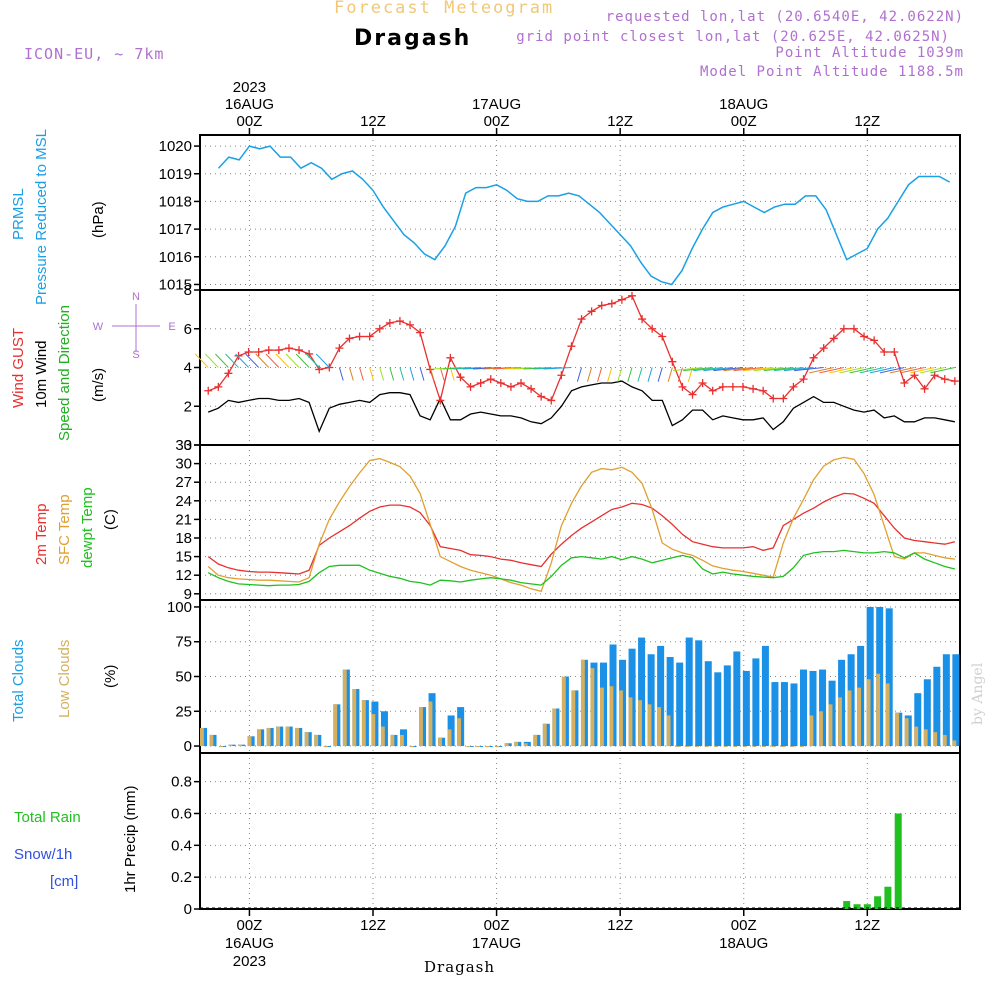 The image size is (1000, 1000). What do you see at coordinates (743, 104) in the screenshot?
I see `top-time-label: 18AUG` at bounding box center [743, 104].